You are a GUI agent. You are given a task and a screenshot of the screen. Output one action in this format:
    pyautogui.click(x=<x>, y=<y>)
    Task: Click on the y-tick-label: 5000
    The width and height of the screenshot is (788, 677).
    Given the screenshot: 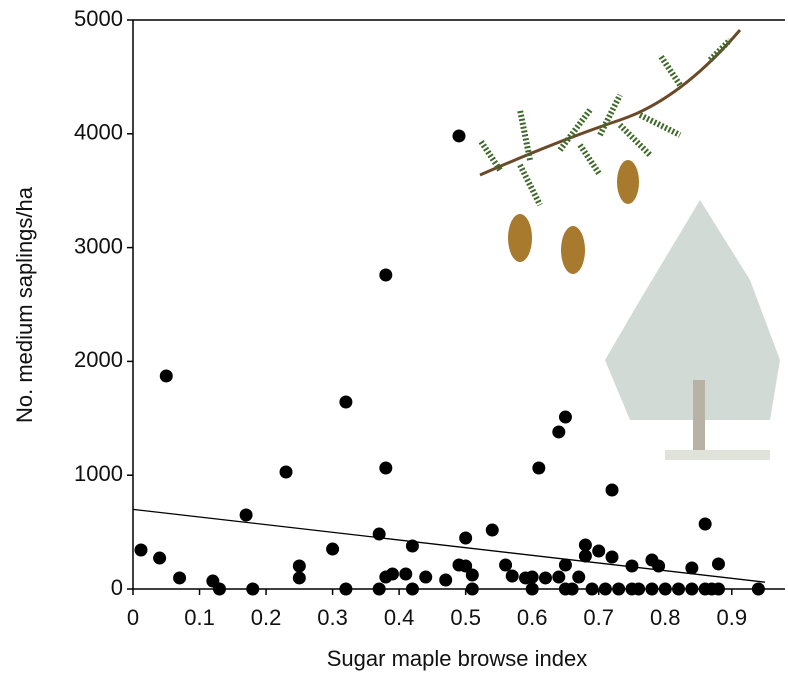 What is the action you would take?
    pyautogui.click(x=98, y=18)
    